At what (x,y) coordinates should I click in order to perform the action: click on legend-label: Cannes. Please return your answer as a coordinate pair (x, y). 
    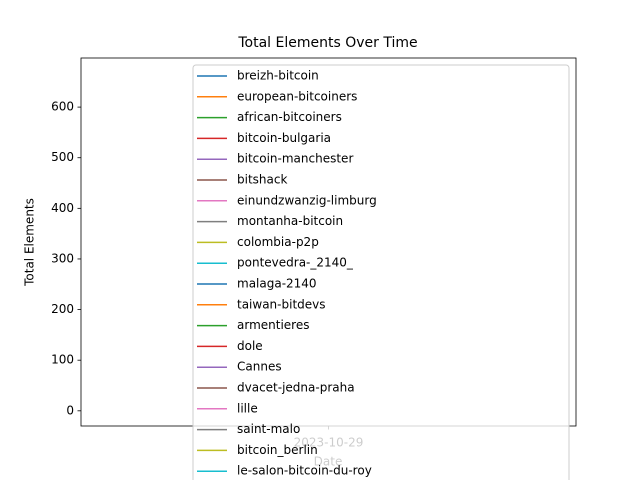
    Looking at the image, I should click on (259, 367).